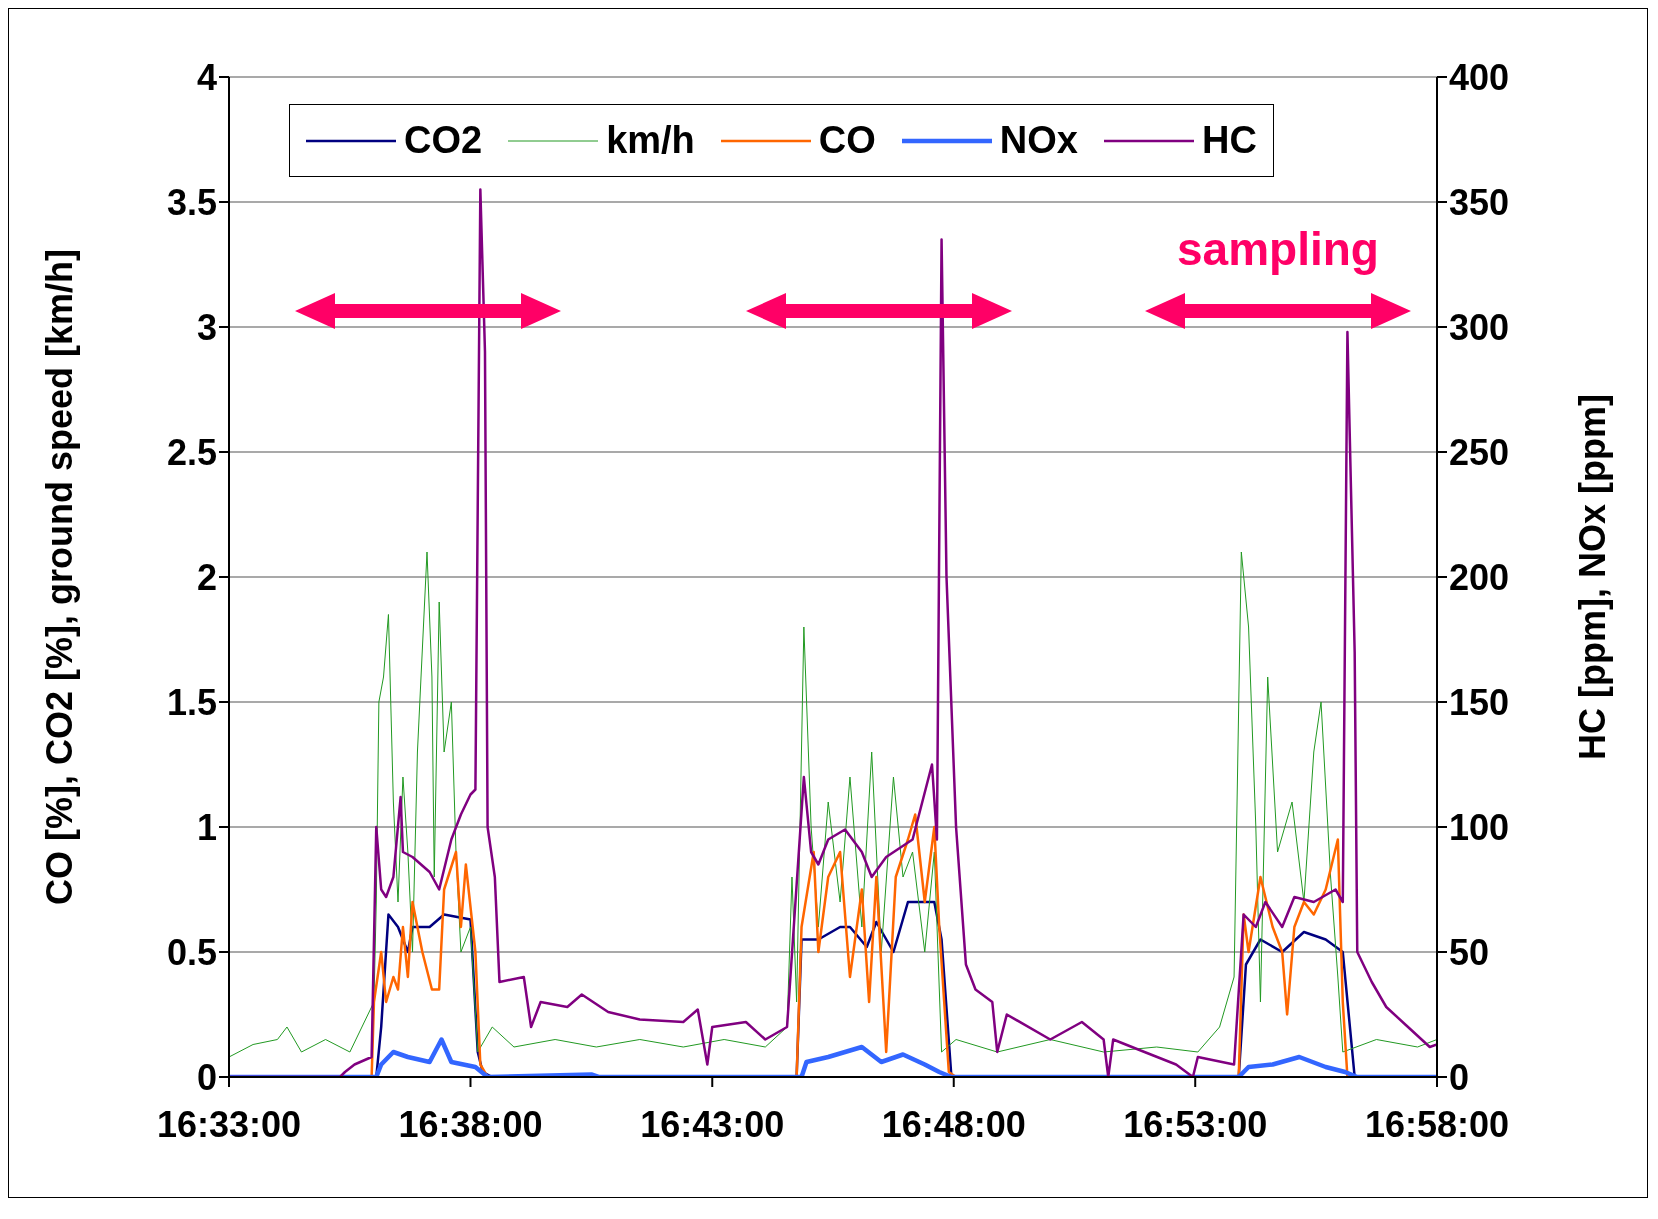  Describe the element at coordinates (206, 327) in the screenshot. I see `y-tick-label: 3` at that location.